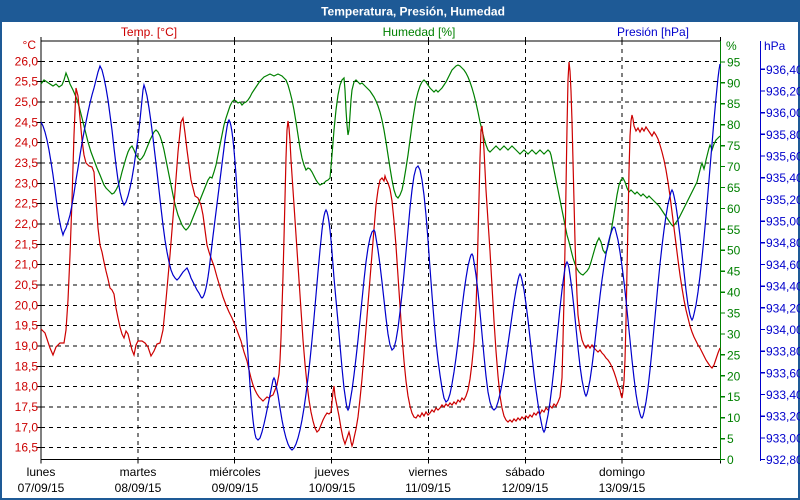  Describe the element at coordinates (783, 417) in the screenshot. I see `svg-text: 933,20` at that location.